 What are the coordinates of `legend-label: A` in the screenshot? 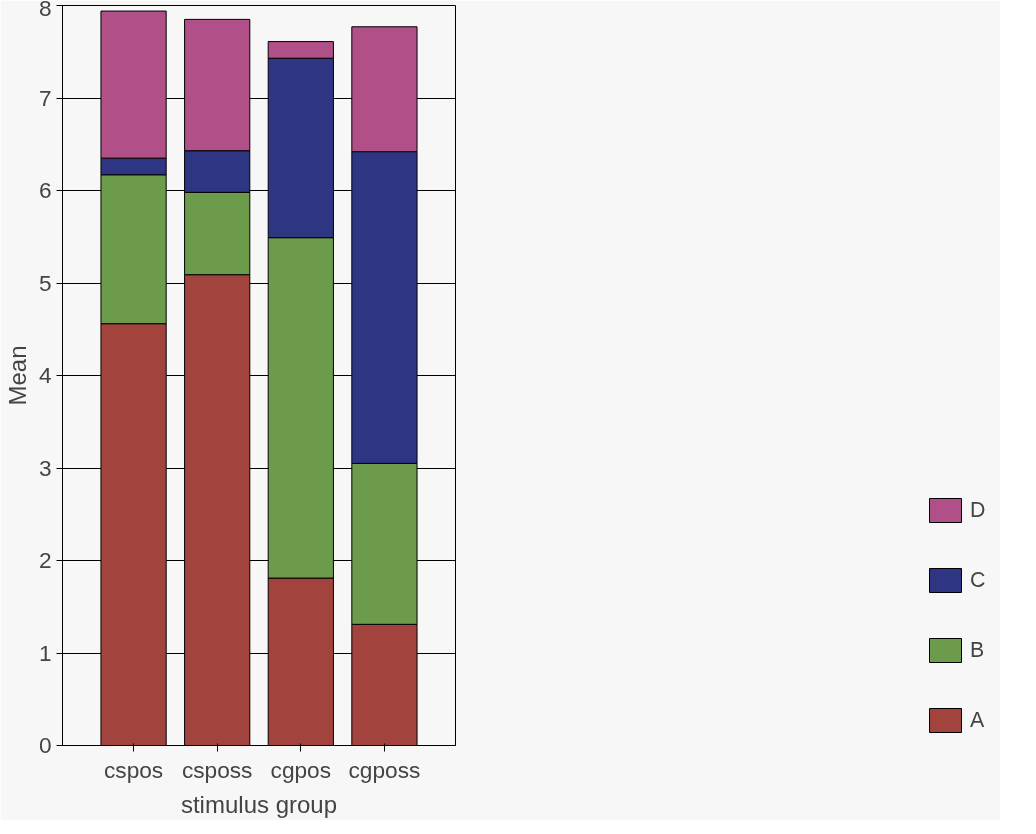 It's located at (978, 720).